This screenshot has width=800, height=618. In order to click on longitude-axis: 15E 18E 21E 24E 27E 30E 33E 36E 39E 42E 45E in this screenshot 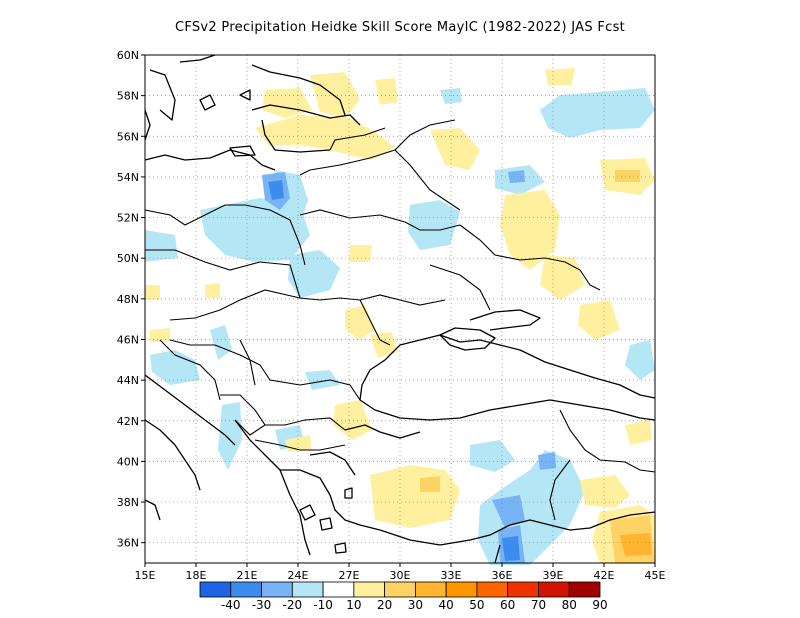, I will do `click(400, 572)`.